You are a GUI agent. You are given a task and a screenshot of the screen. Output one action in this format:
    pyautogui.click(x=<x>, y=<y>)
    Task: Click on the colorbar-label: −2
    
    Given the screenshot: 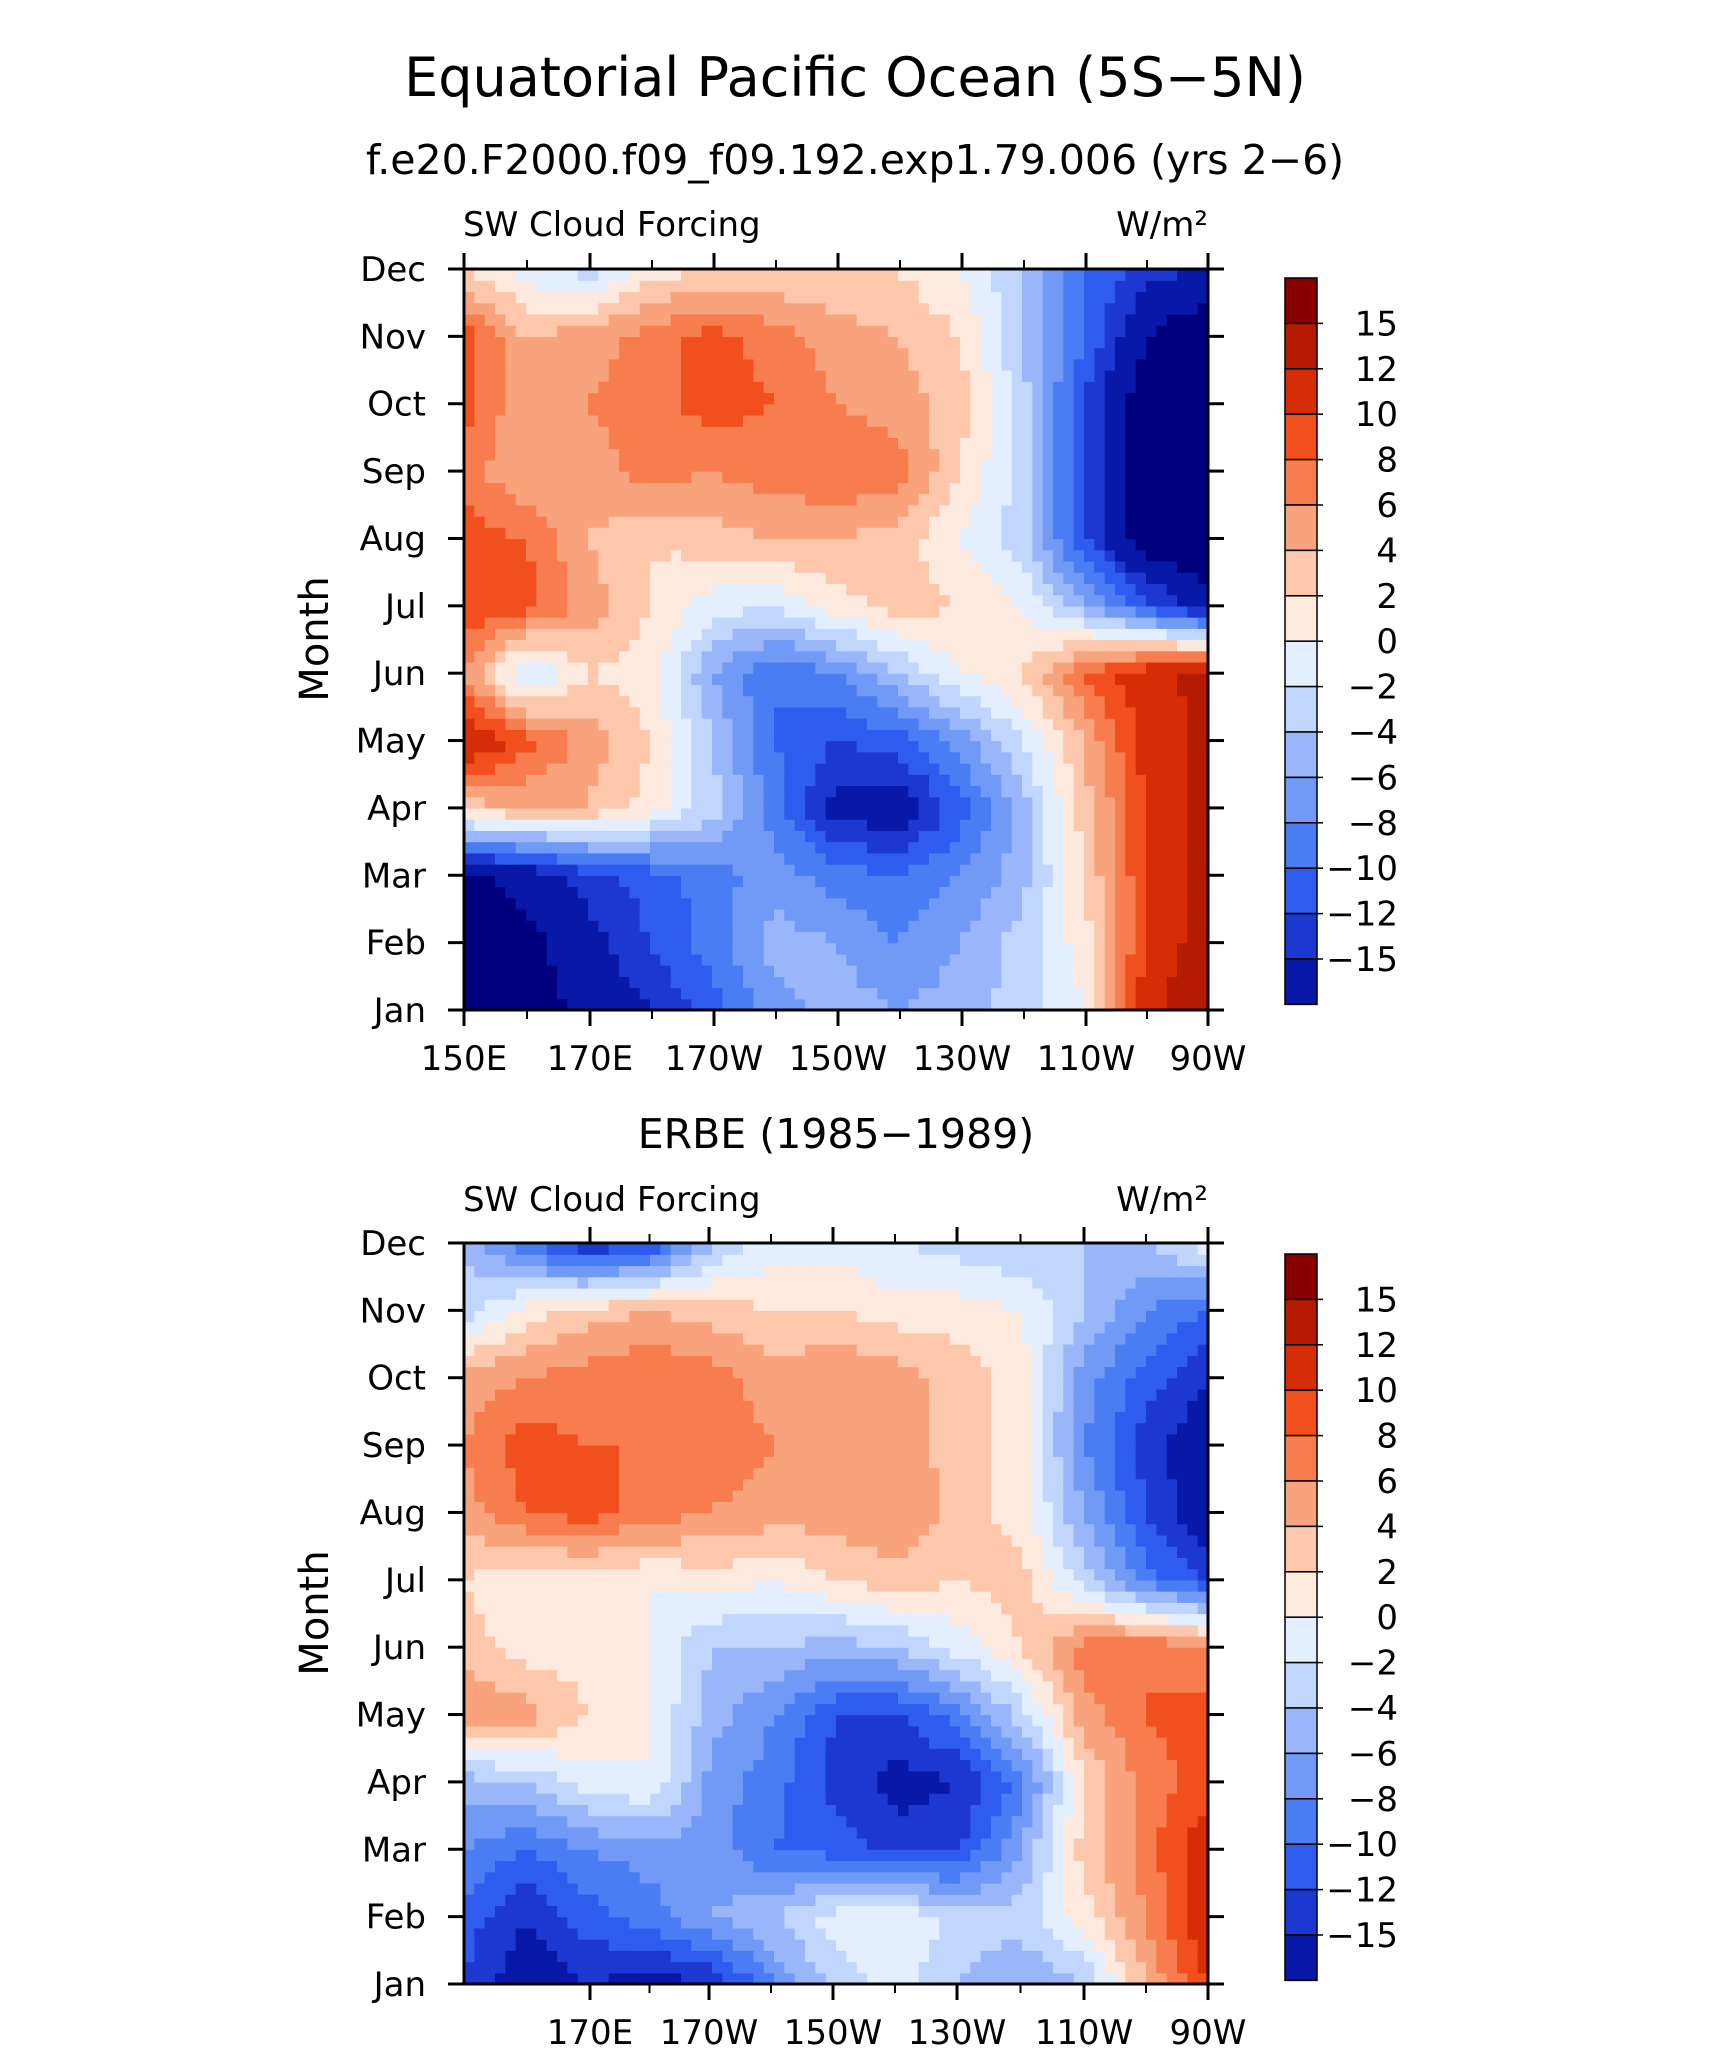 What is the action you would take?
    pyautogui.click(x=1373, y=688)
    